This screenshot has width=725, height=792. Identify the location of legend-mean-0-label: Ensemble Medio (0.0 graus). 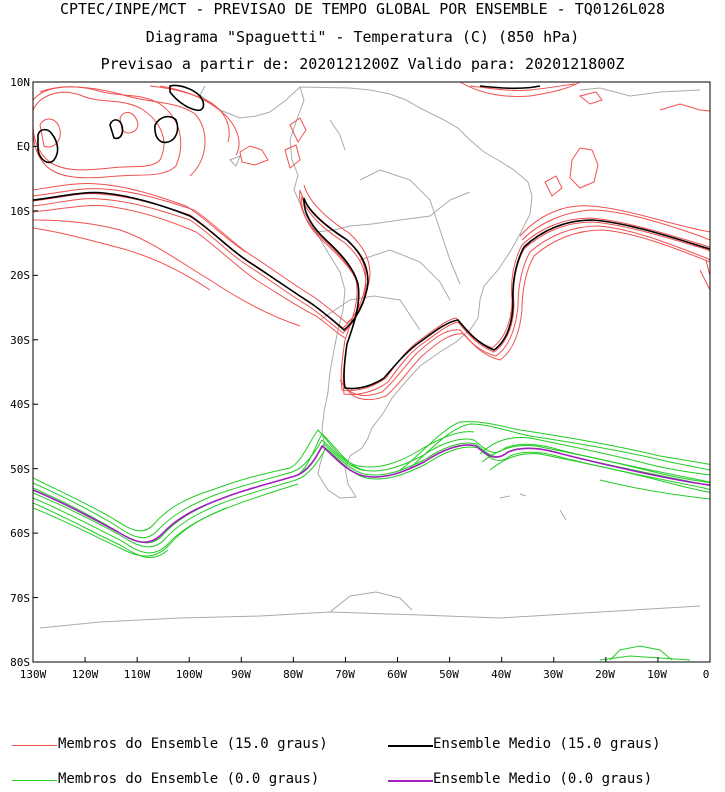
(543, 779).